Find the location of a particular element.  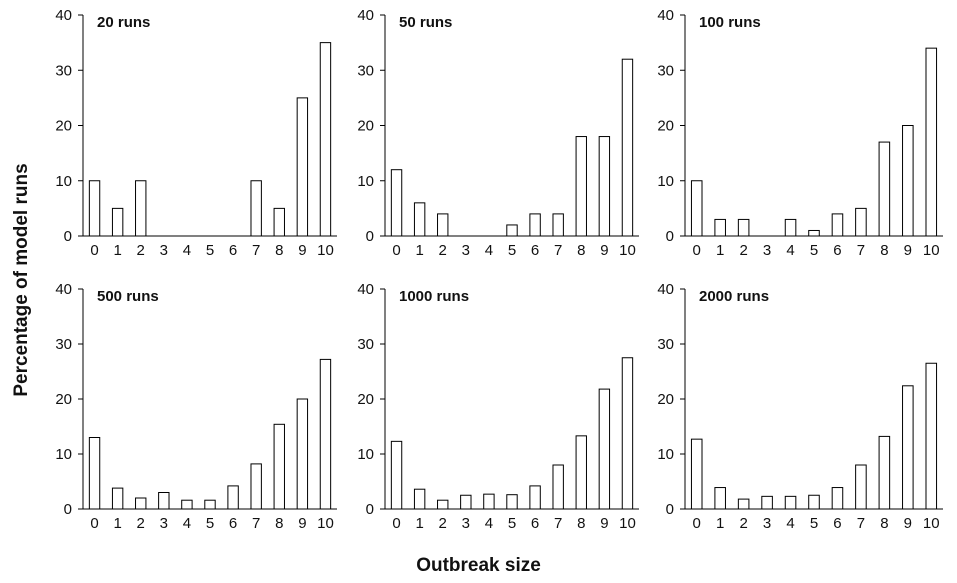

x-axis-label: Outbreak size is located at coordinates (478, 565).